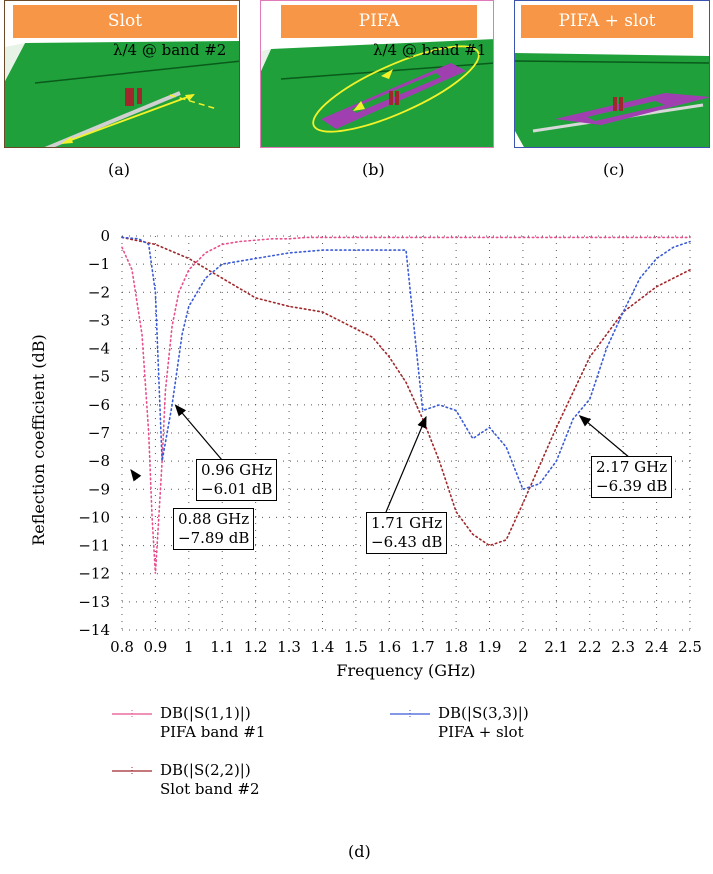 Image resolution: width=713 pixels, height=874 pixels. I want to click on legend-s11-name: DB(|S(1,1)|), so click(205, 713).